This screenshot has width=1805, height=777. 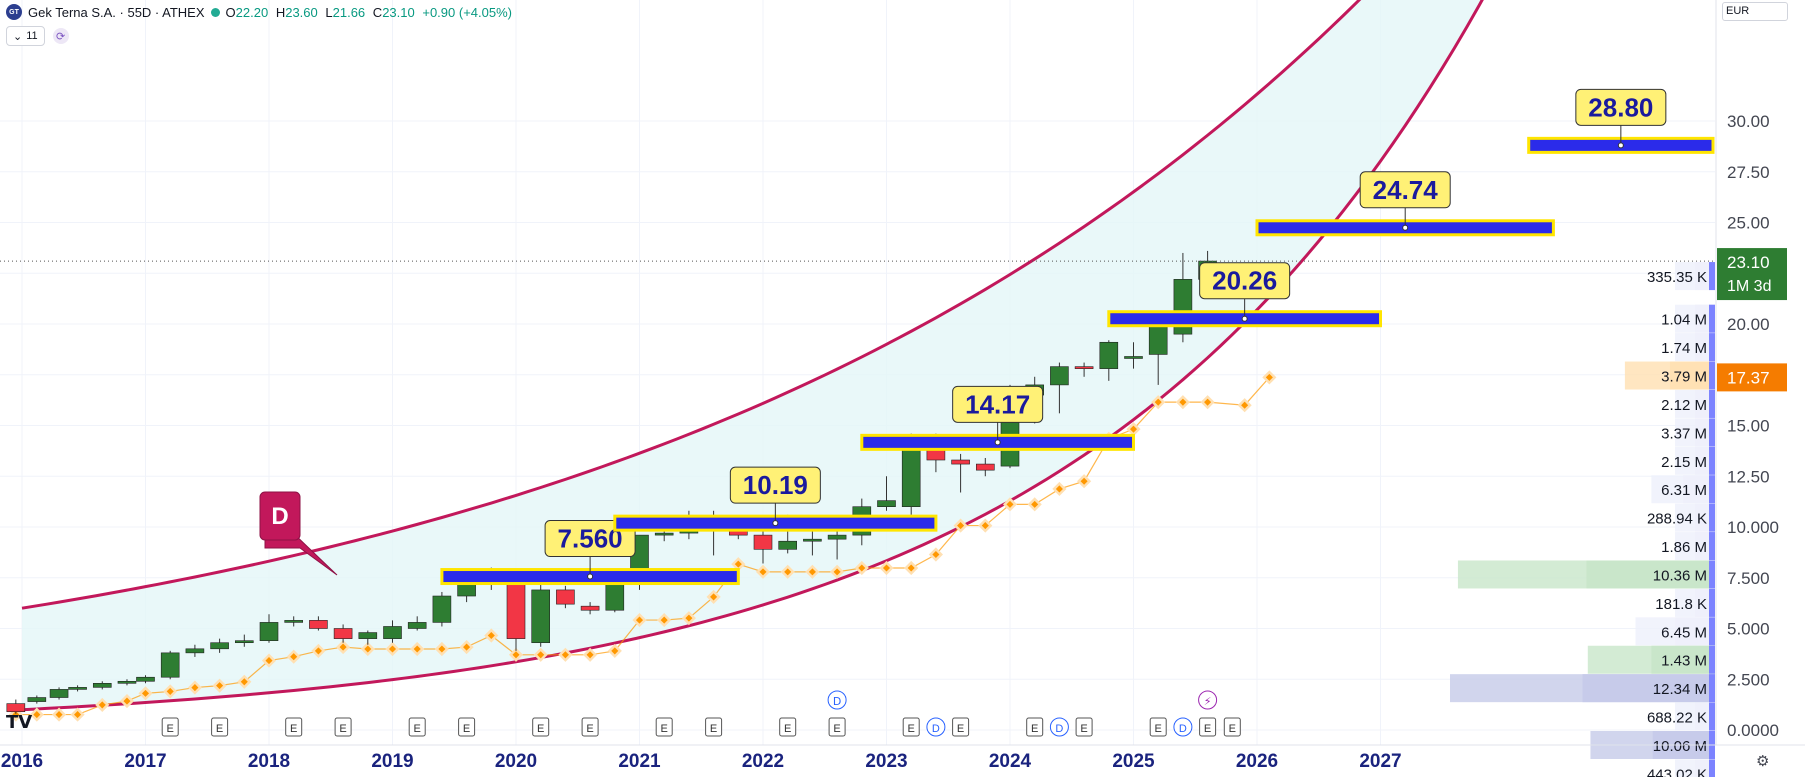 I want to click on event-marker-top, so click(x=837, y=700).